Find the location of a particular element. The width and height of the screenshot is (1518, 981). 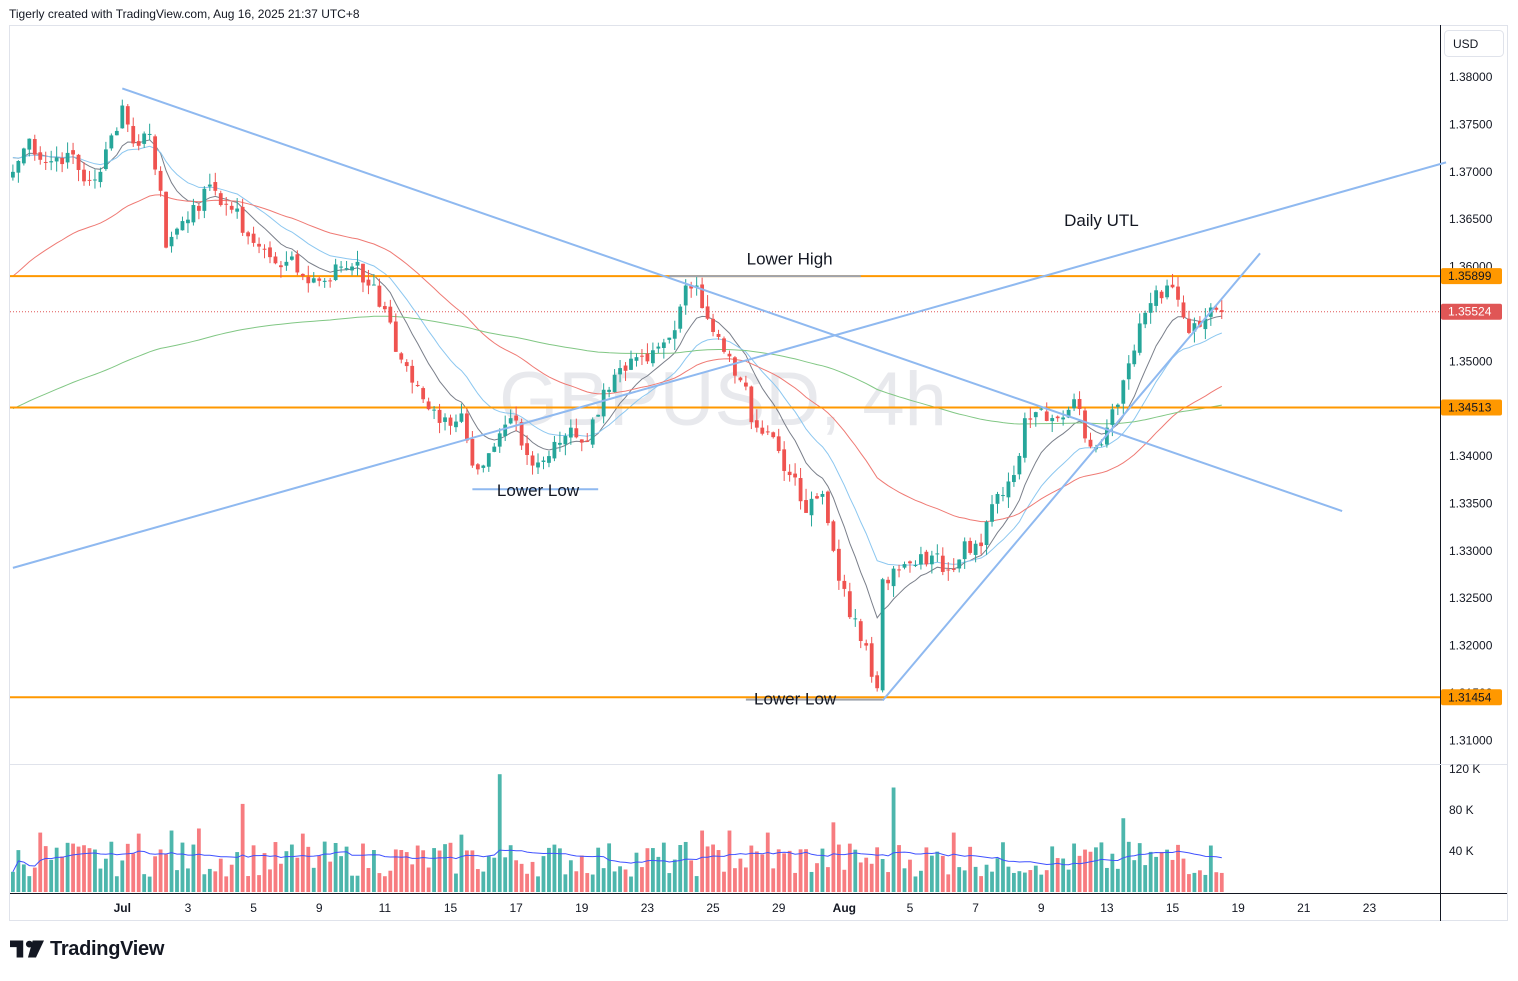

time-tick-label: 11 is located at coordinates (385, 908).